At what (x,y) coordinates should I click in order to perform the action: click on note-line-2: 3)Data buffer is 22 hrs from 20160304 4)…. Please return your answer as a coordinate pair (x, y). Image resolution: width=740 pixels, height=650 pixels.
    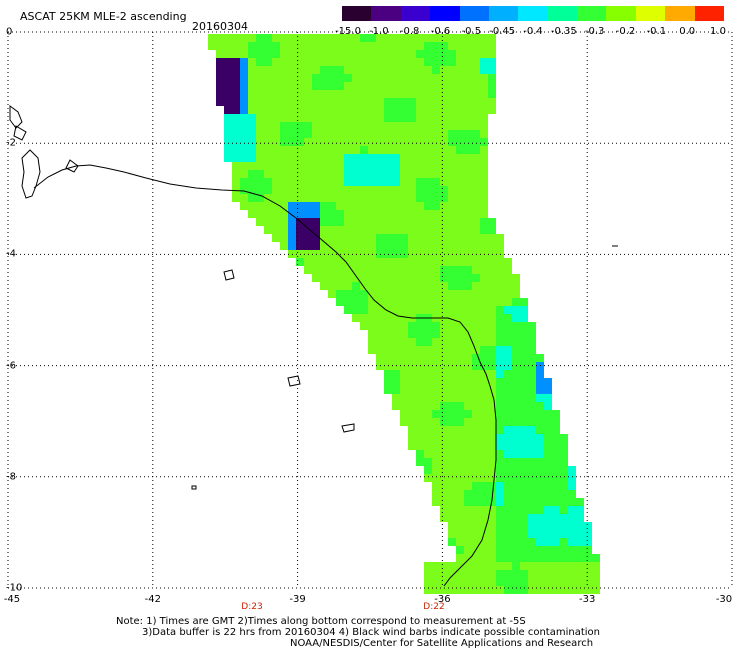
    Looking at the image, I should click on (371, 632).